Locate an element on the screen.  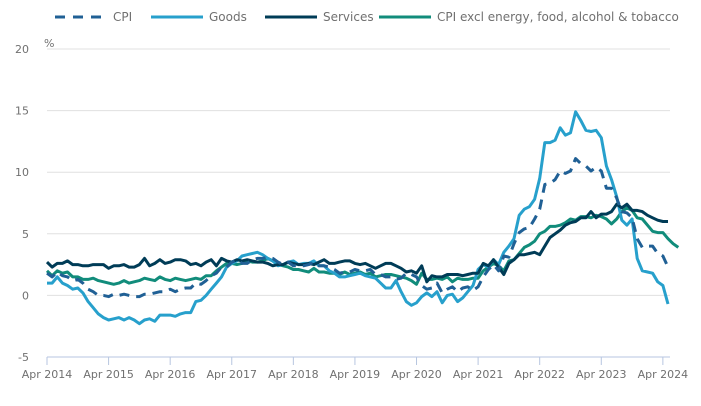
x-tick-label: Apr 2014 is located at coordinates (47, 374).